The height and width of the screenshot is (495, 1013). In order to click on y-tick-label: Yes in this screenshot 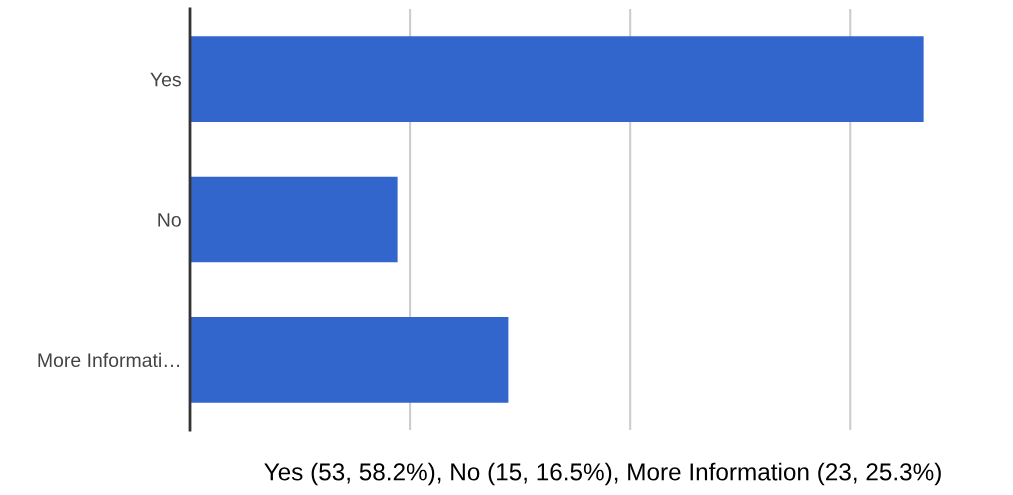, I will do `click(165, 79)`.